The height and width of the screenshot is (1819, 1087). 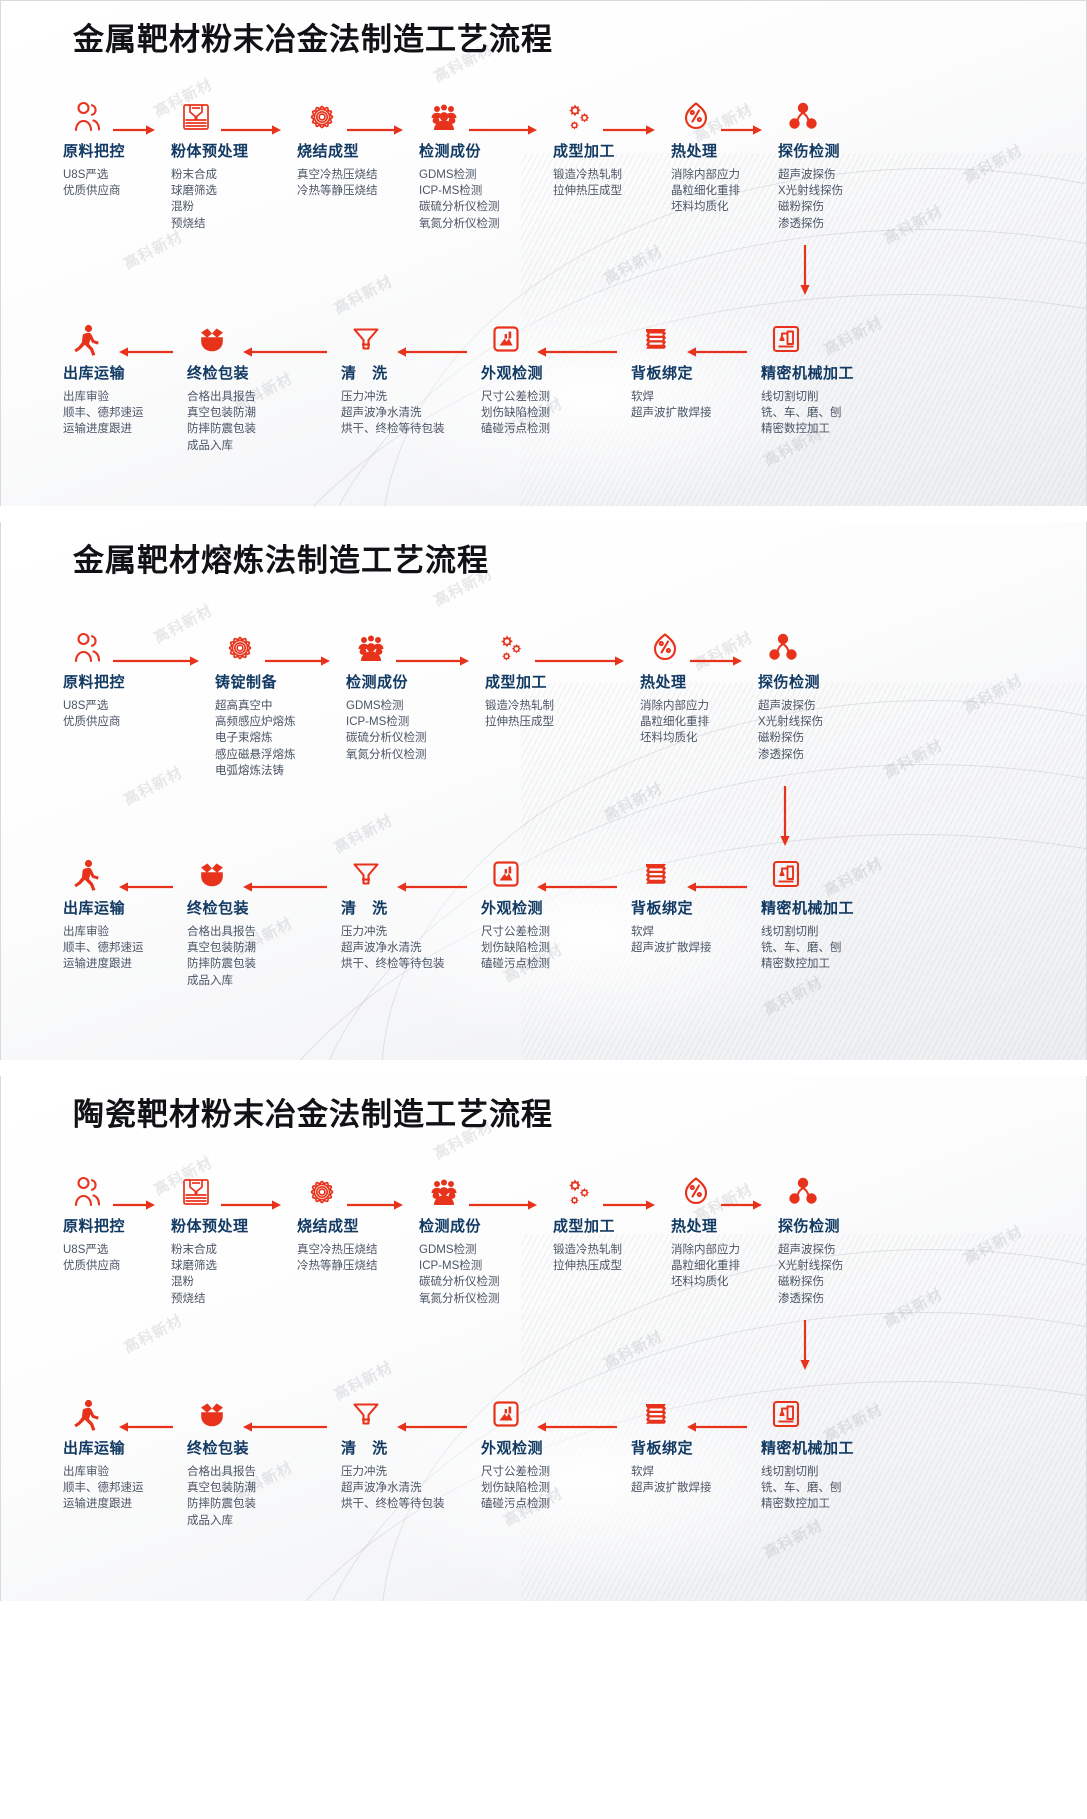 What do you see at coordinates (87, 647) in the screenshot?
I see `person-group-icon` at bounding box center [87, 647].